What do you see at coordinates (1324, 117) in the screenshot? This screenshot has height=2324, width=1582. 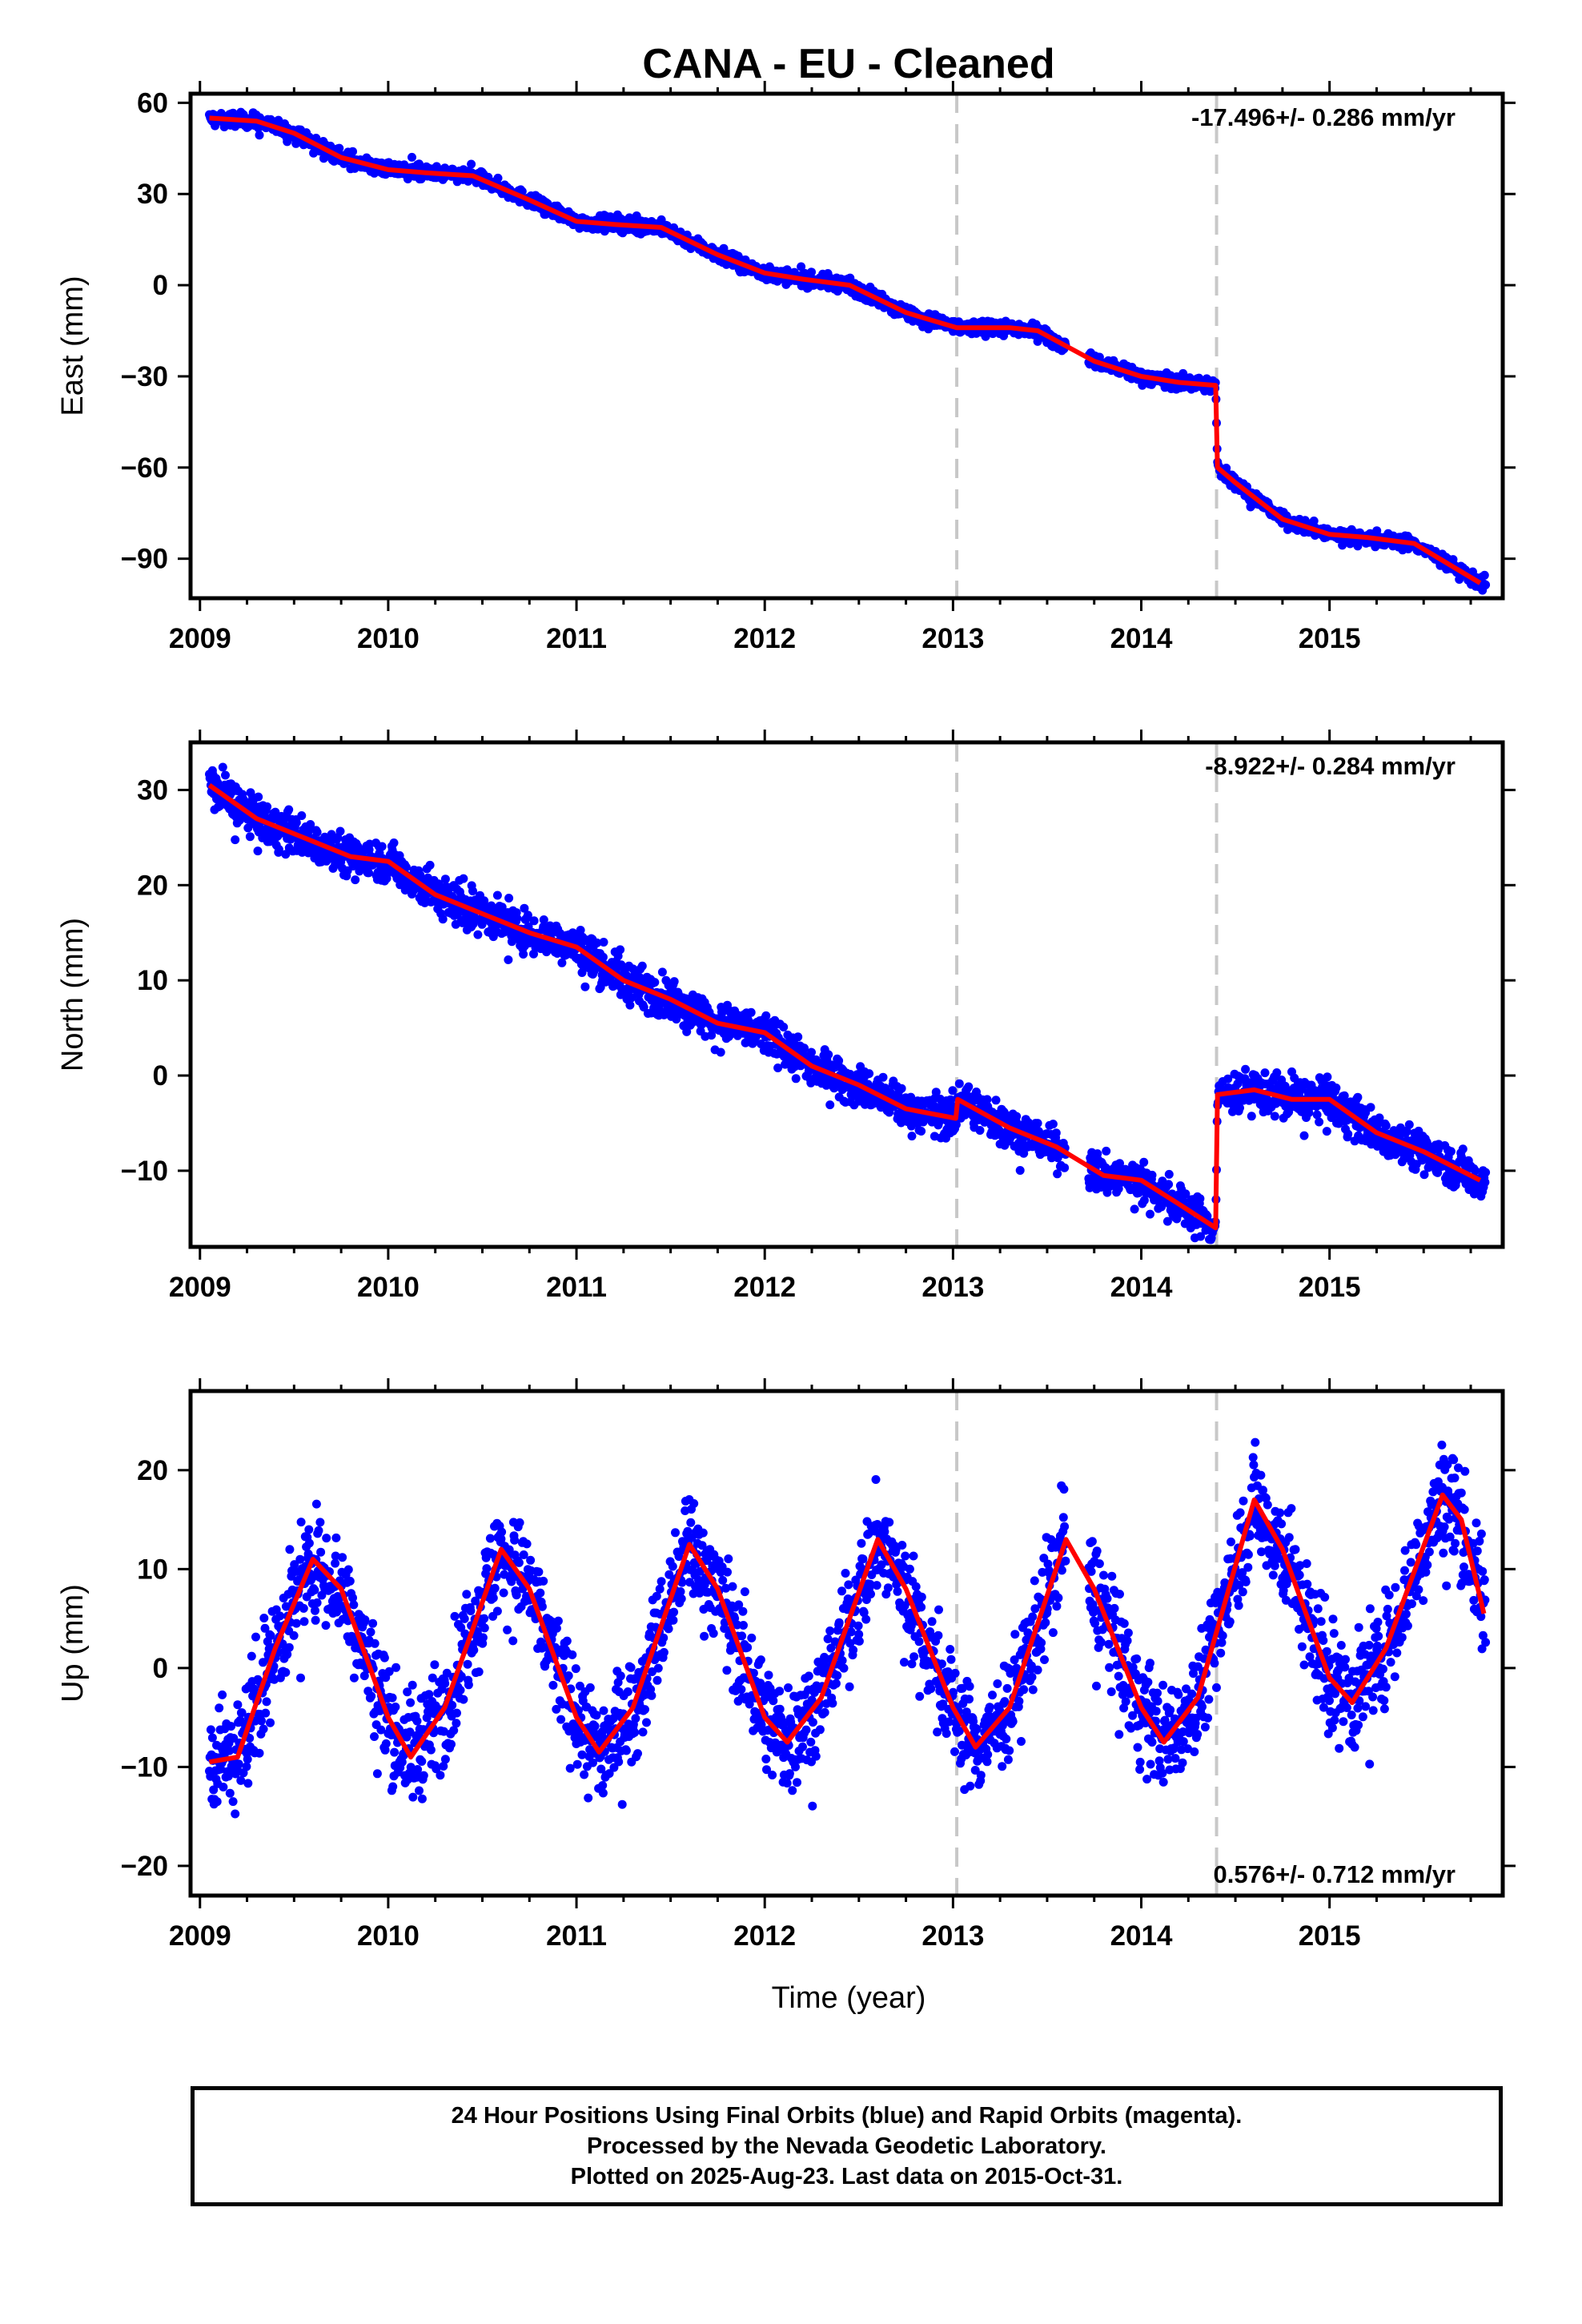 I see `rate-label: -17.496+/- 0.286 mm/yr` at bounding box center [1324, 117].